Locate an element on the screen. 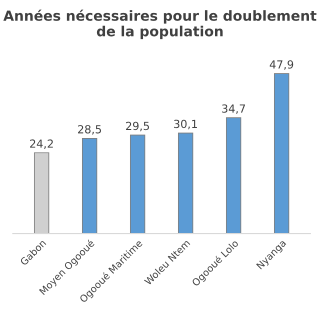  data-label: 29,5 is located at coordinates (137, 127).